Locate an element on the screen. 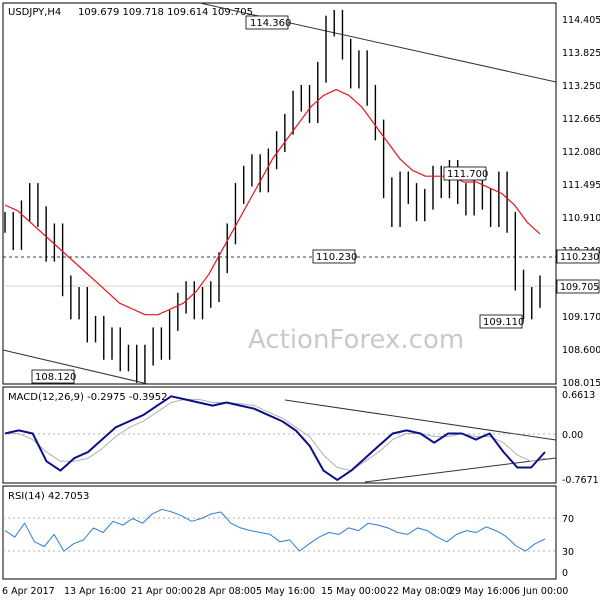 The height and width of the screenshot is (600, 600). last-price-tag: 109.705 is located at coordinates (578, 286).